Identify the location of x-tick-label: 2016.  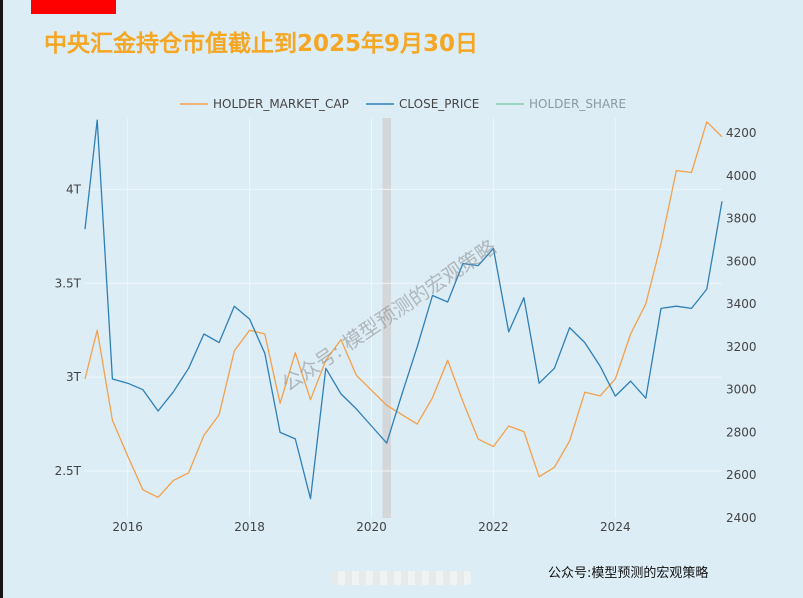
(127, 527).